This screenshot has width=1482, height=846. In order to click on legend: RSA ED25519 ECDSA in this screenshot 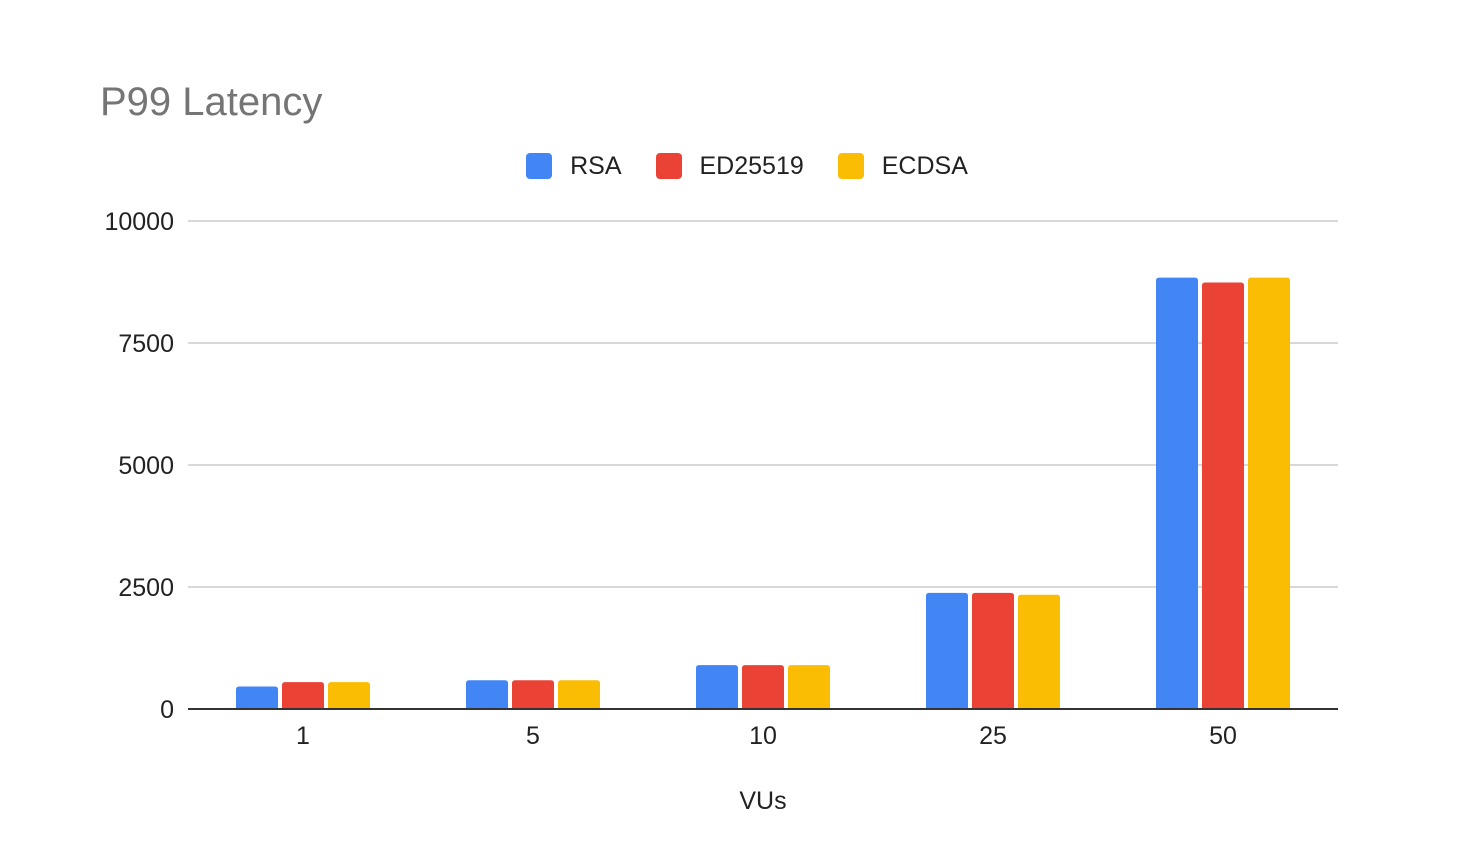, I will do `click(741, 166)`.